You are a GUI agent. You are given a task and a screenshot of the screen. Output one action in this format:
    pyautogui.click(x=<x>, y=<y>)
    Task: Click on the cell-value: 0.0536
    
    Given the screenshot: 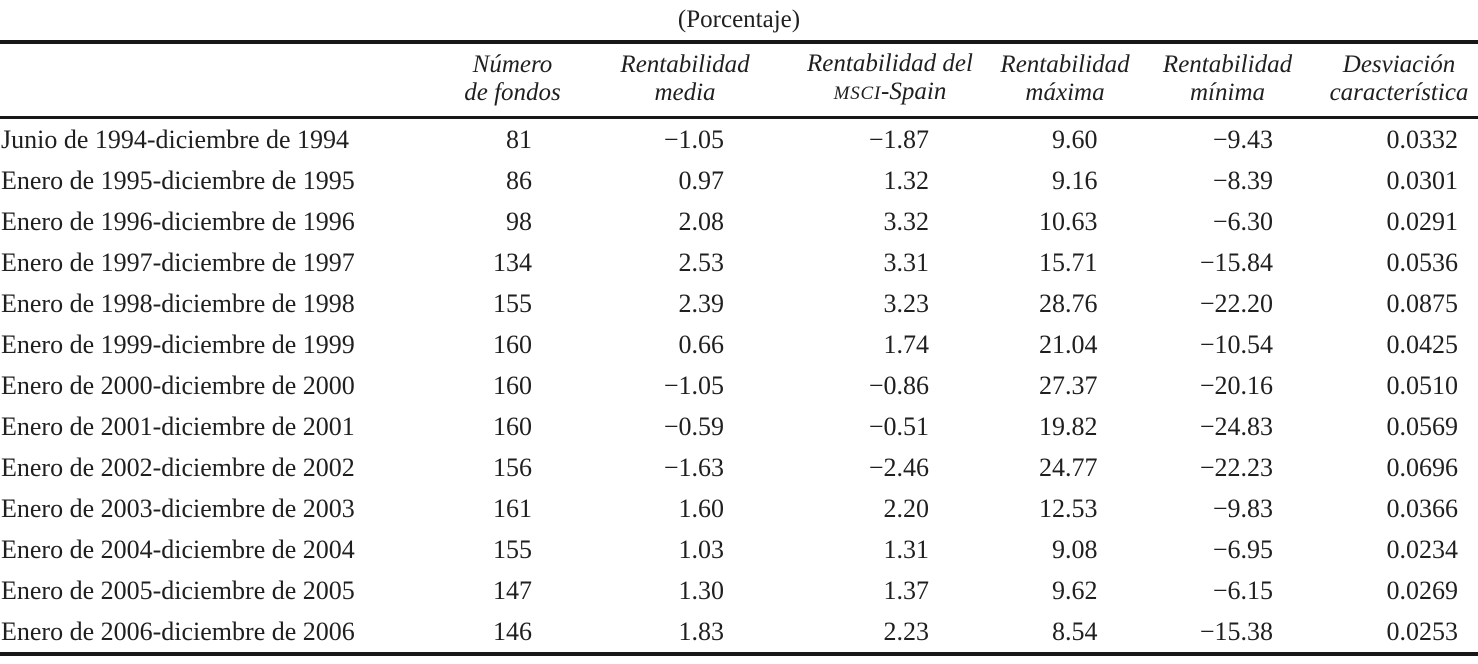 What is the action you would take?
    pyautogui.click(x=1422, y=262)
    